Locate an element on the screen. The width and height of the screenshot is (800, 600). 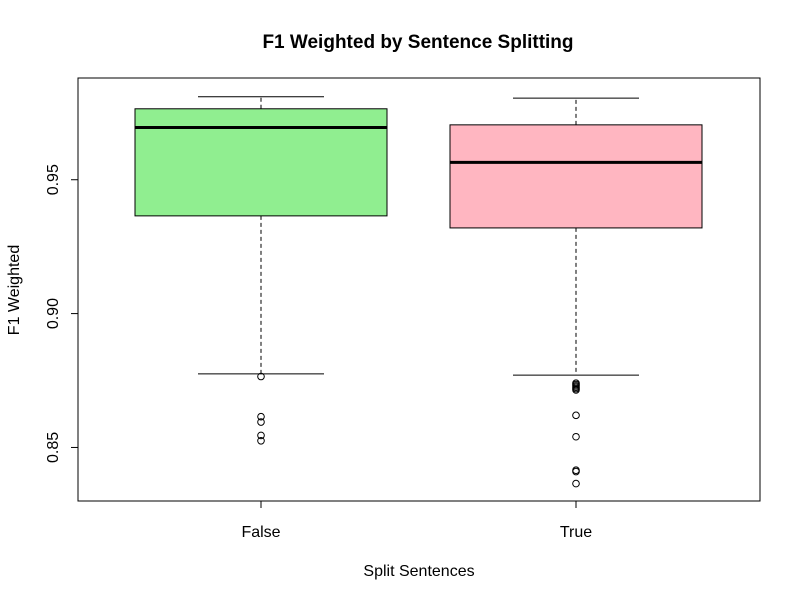
y-tick-label-1: 0.90 is located at coordinates (53, 313).